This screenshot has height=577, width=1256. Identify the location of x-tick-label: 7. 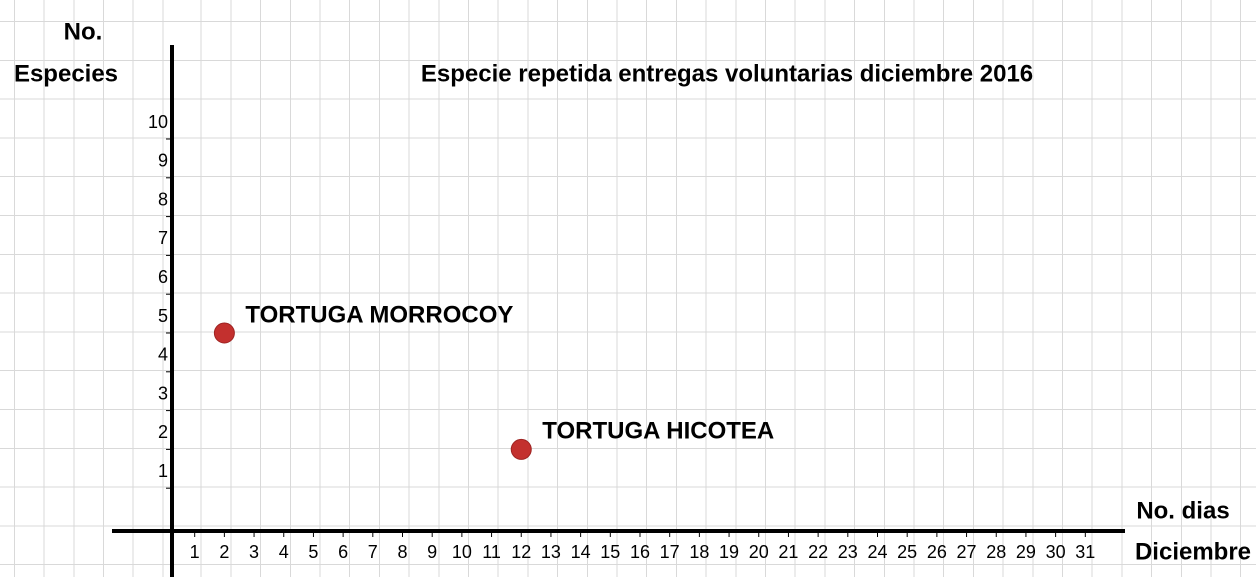
(373, 552).